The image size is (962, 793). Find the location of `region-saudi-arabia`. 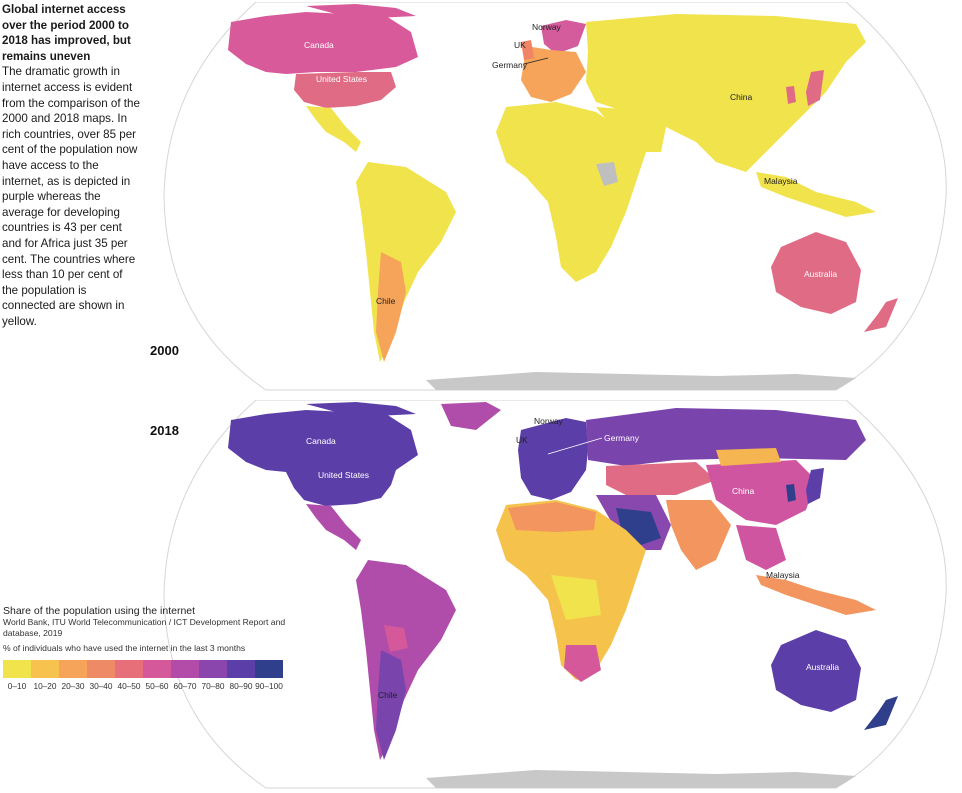

region-saudi-arabia is located at coordinates (638, 527).